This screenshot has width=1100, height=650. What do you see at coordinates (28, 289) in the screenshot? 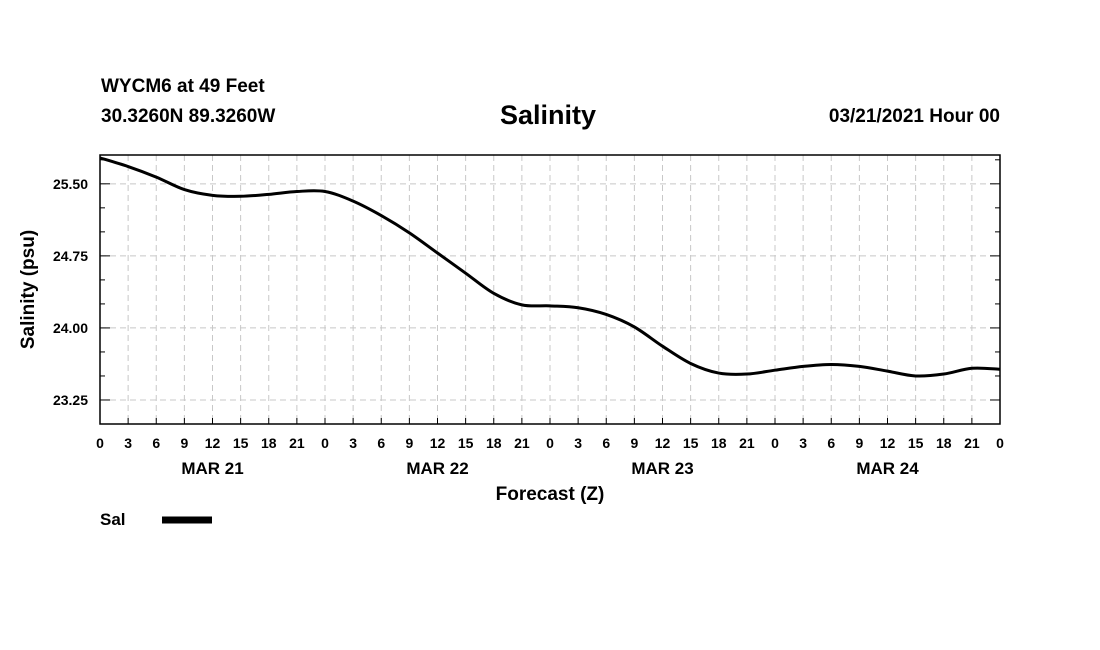
I see `y-axis-title: Salinity (psu)` at bounding box center [28, 289].